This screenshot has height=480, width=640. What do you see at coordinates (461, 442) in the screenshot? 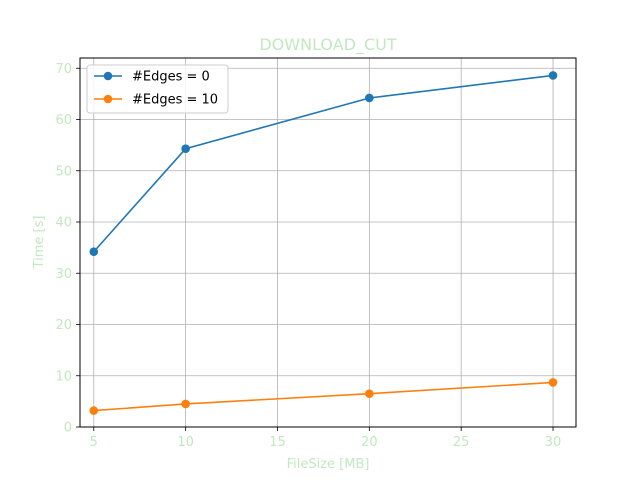
I see `x-tick-label: 25` at bounding box center [461, 442].